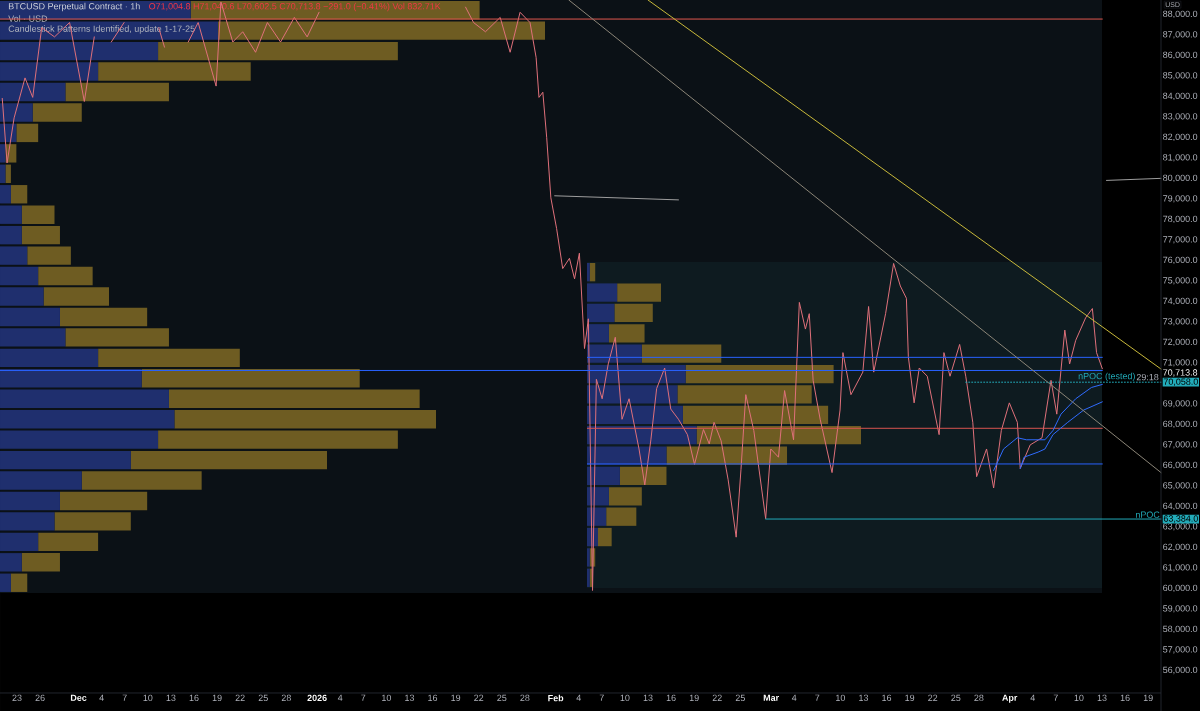 The width and height of the screenshot is (1200, 711). What do you see at coordinates (1180, 373) in the screenshot?
I see `y-tick-label: 70,713.8` at bounding box center [1180, 373].